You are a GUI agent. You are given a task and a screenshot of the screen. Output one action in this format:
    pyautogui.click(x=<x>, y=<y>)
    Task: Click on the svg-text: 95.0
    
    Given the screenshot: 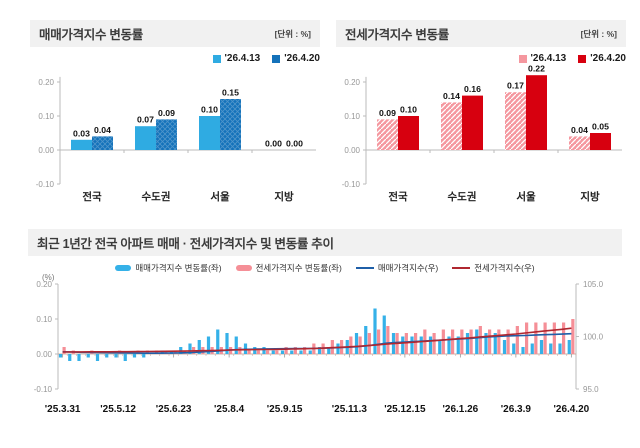 What is the action you would take?
    pyautogui.click(x=591, y=389)
    